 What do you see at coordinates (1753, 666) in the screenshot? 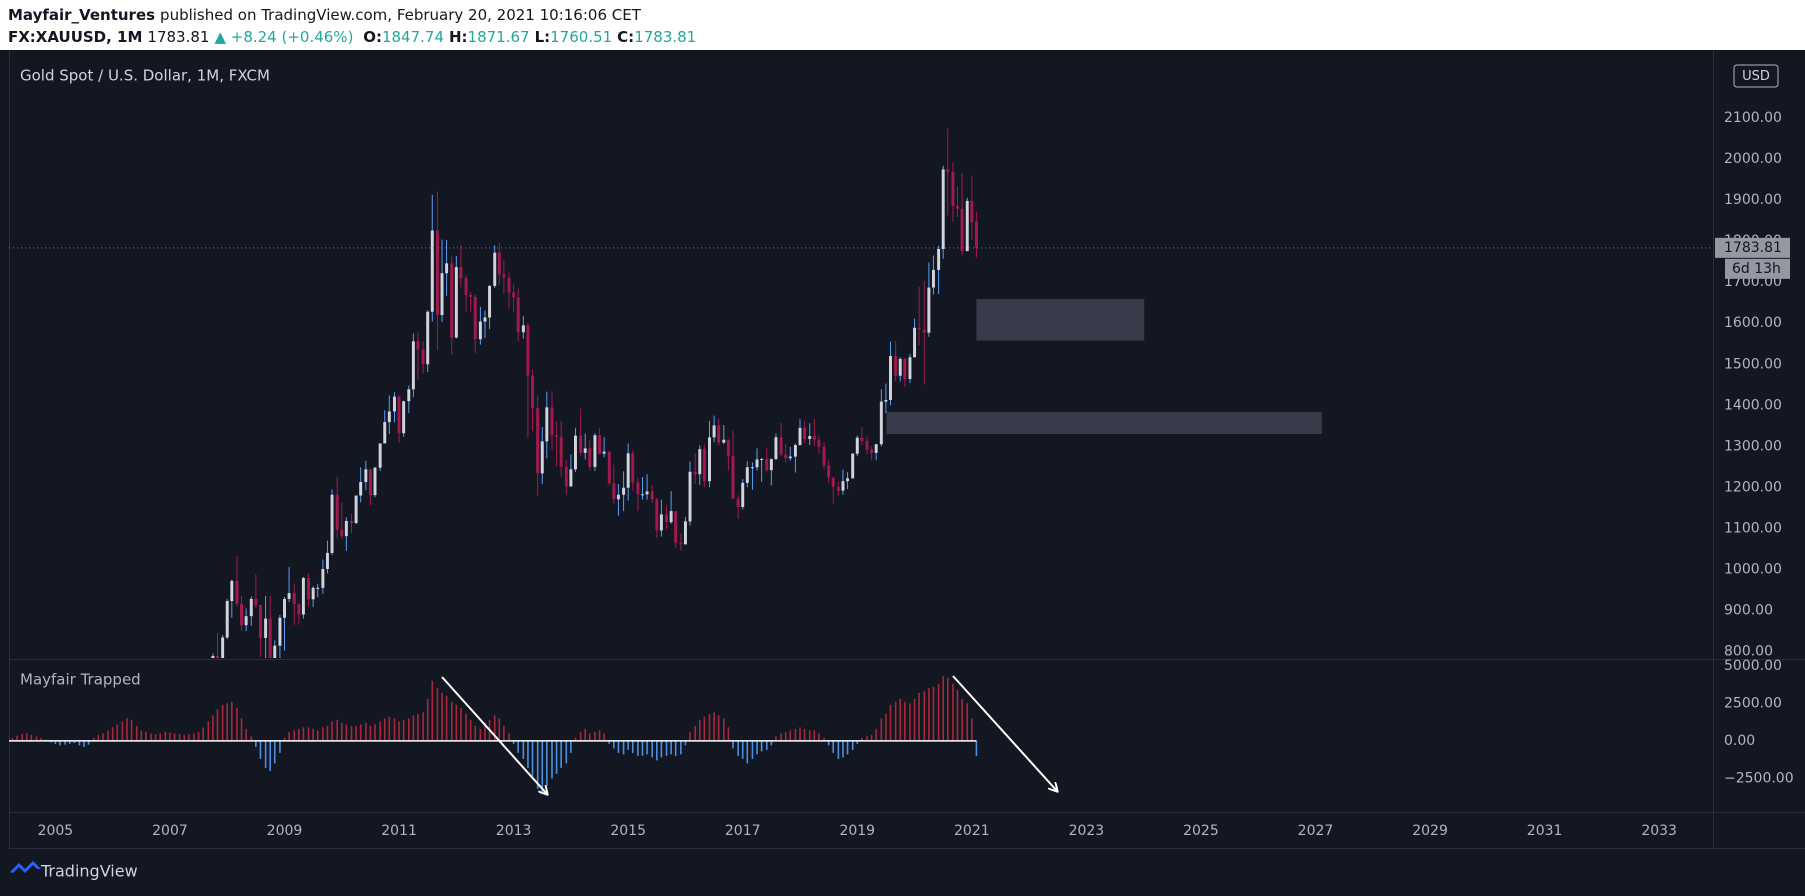
I see `indicator-tick-label: 5000.00` at bounding box center [1753, 666].